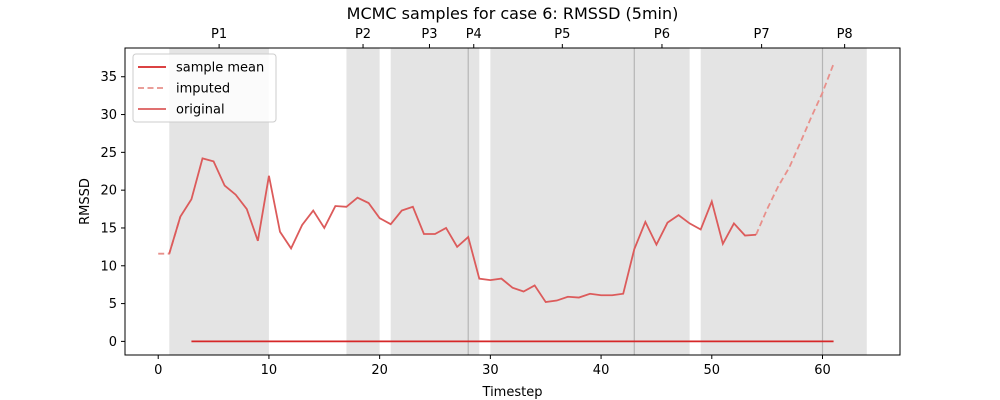  Describe the element at coordinates (474, 201) in the screenshot. I see `shaded-period-p4` at that location.